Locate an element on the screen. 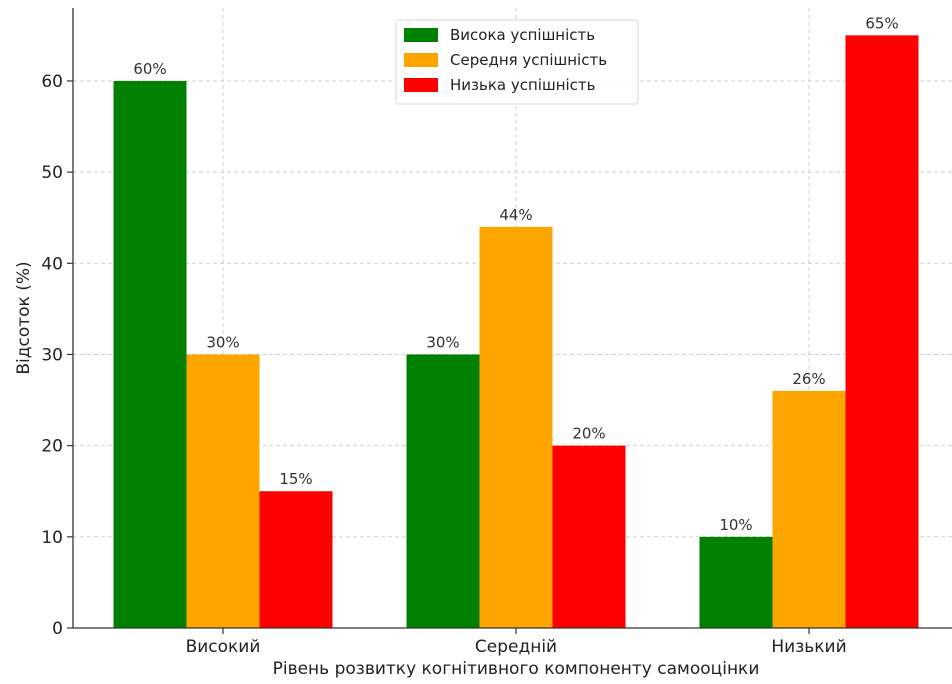  bar-value-label: 15% is located at coordinates (295, 479).